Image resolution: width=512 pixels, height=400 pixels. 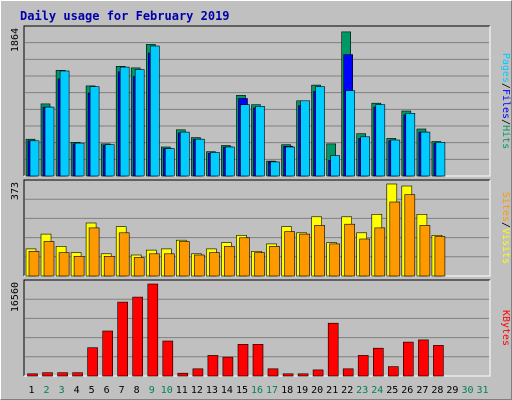 What do you see at coordinates (122, 390) in the screenshot?
I see `x-tick-label-7: 7` at bounding box center [122, 390].